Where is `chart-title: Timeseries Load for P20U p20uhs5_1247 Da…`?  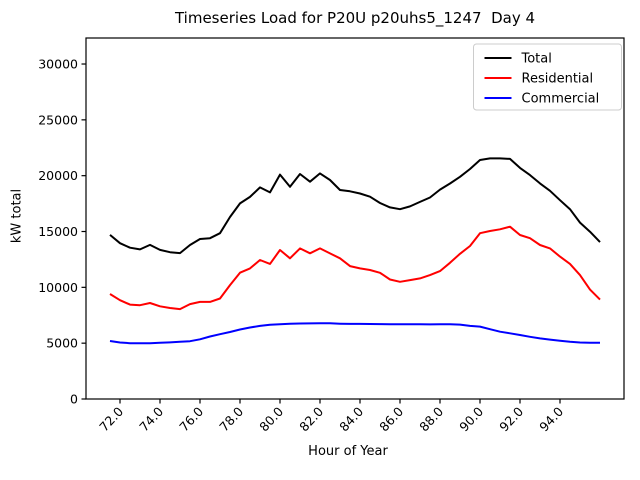 chart-title: Timeseries Load for P20U p20uhs5_1247 Da… is located at coordinates (355, 18).